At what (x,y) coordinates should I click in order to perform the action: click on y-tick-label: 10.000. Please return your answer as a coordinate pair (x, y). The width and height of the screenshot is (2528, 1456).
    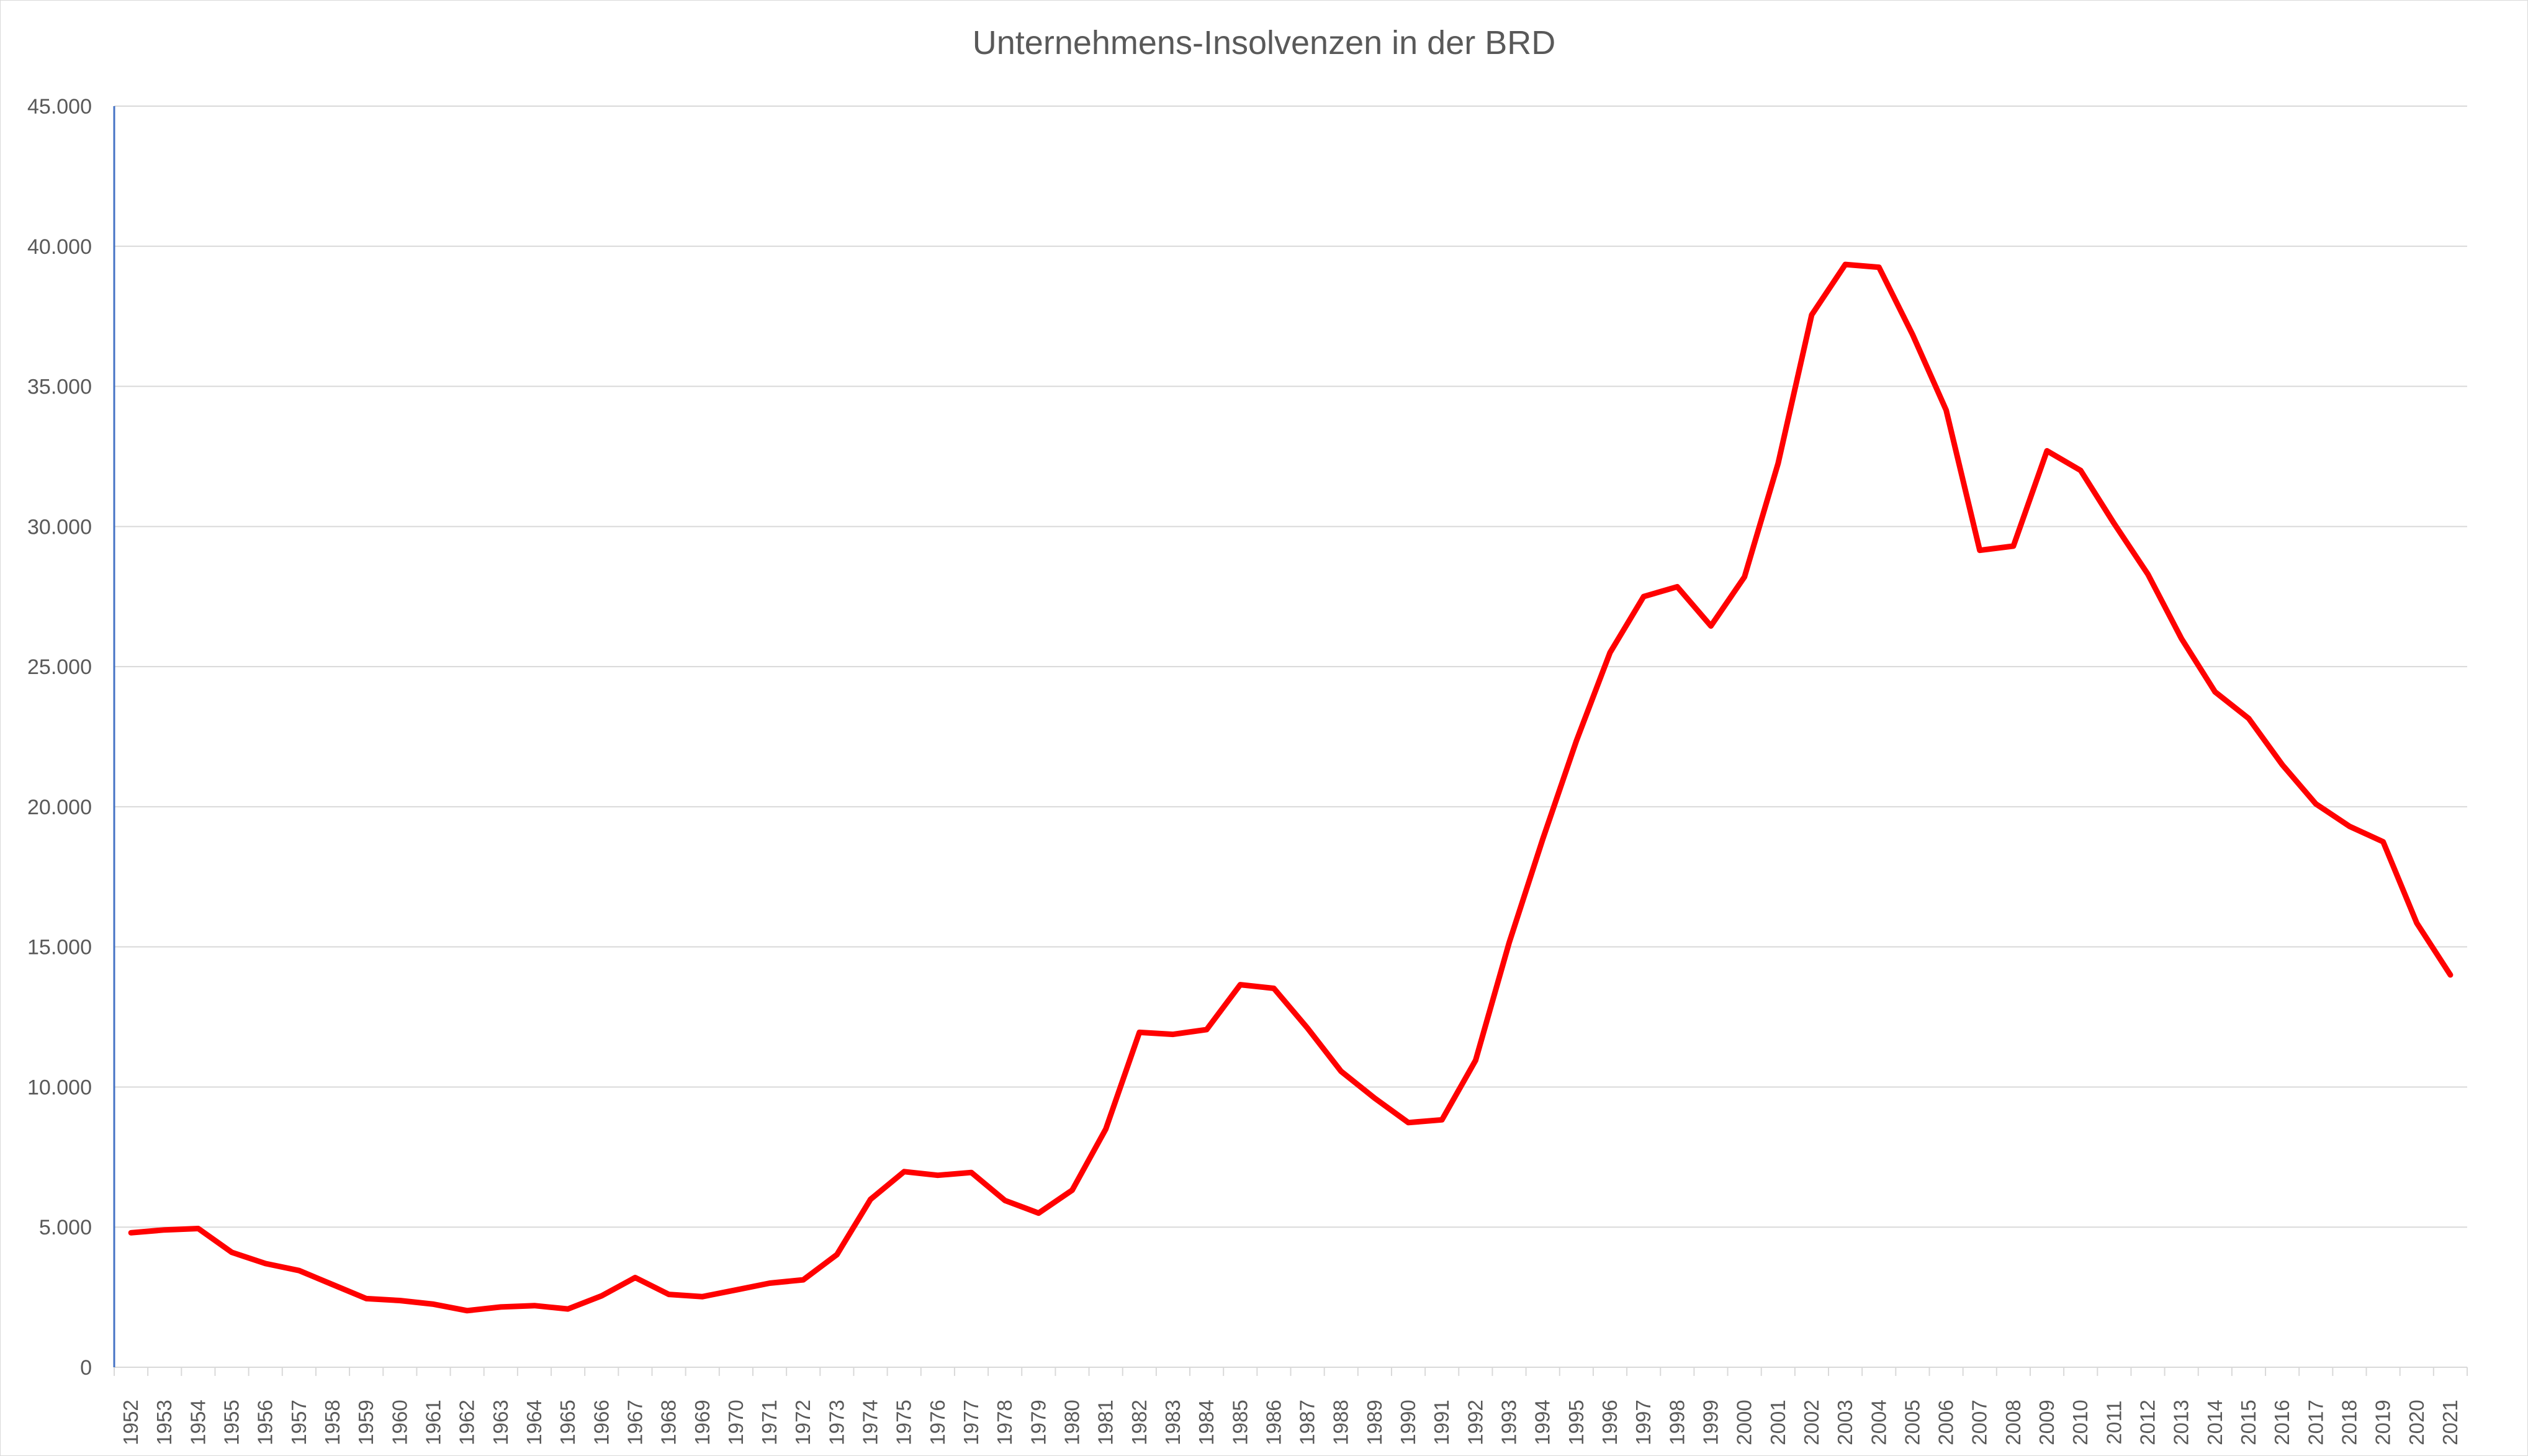
    Looking at the image, I should click on (60, 1087).